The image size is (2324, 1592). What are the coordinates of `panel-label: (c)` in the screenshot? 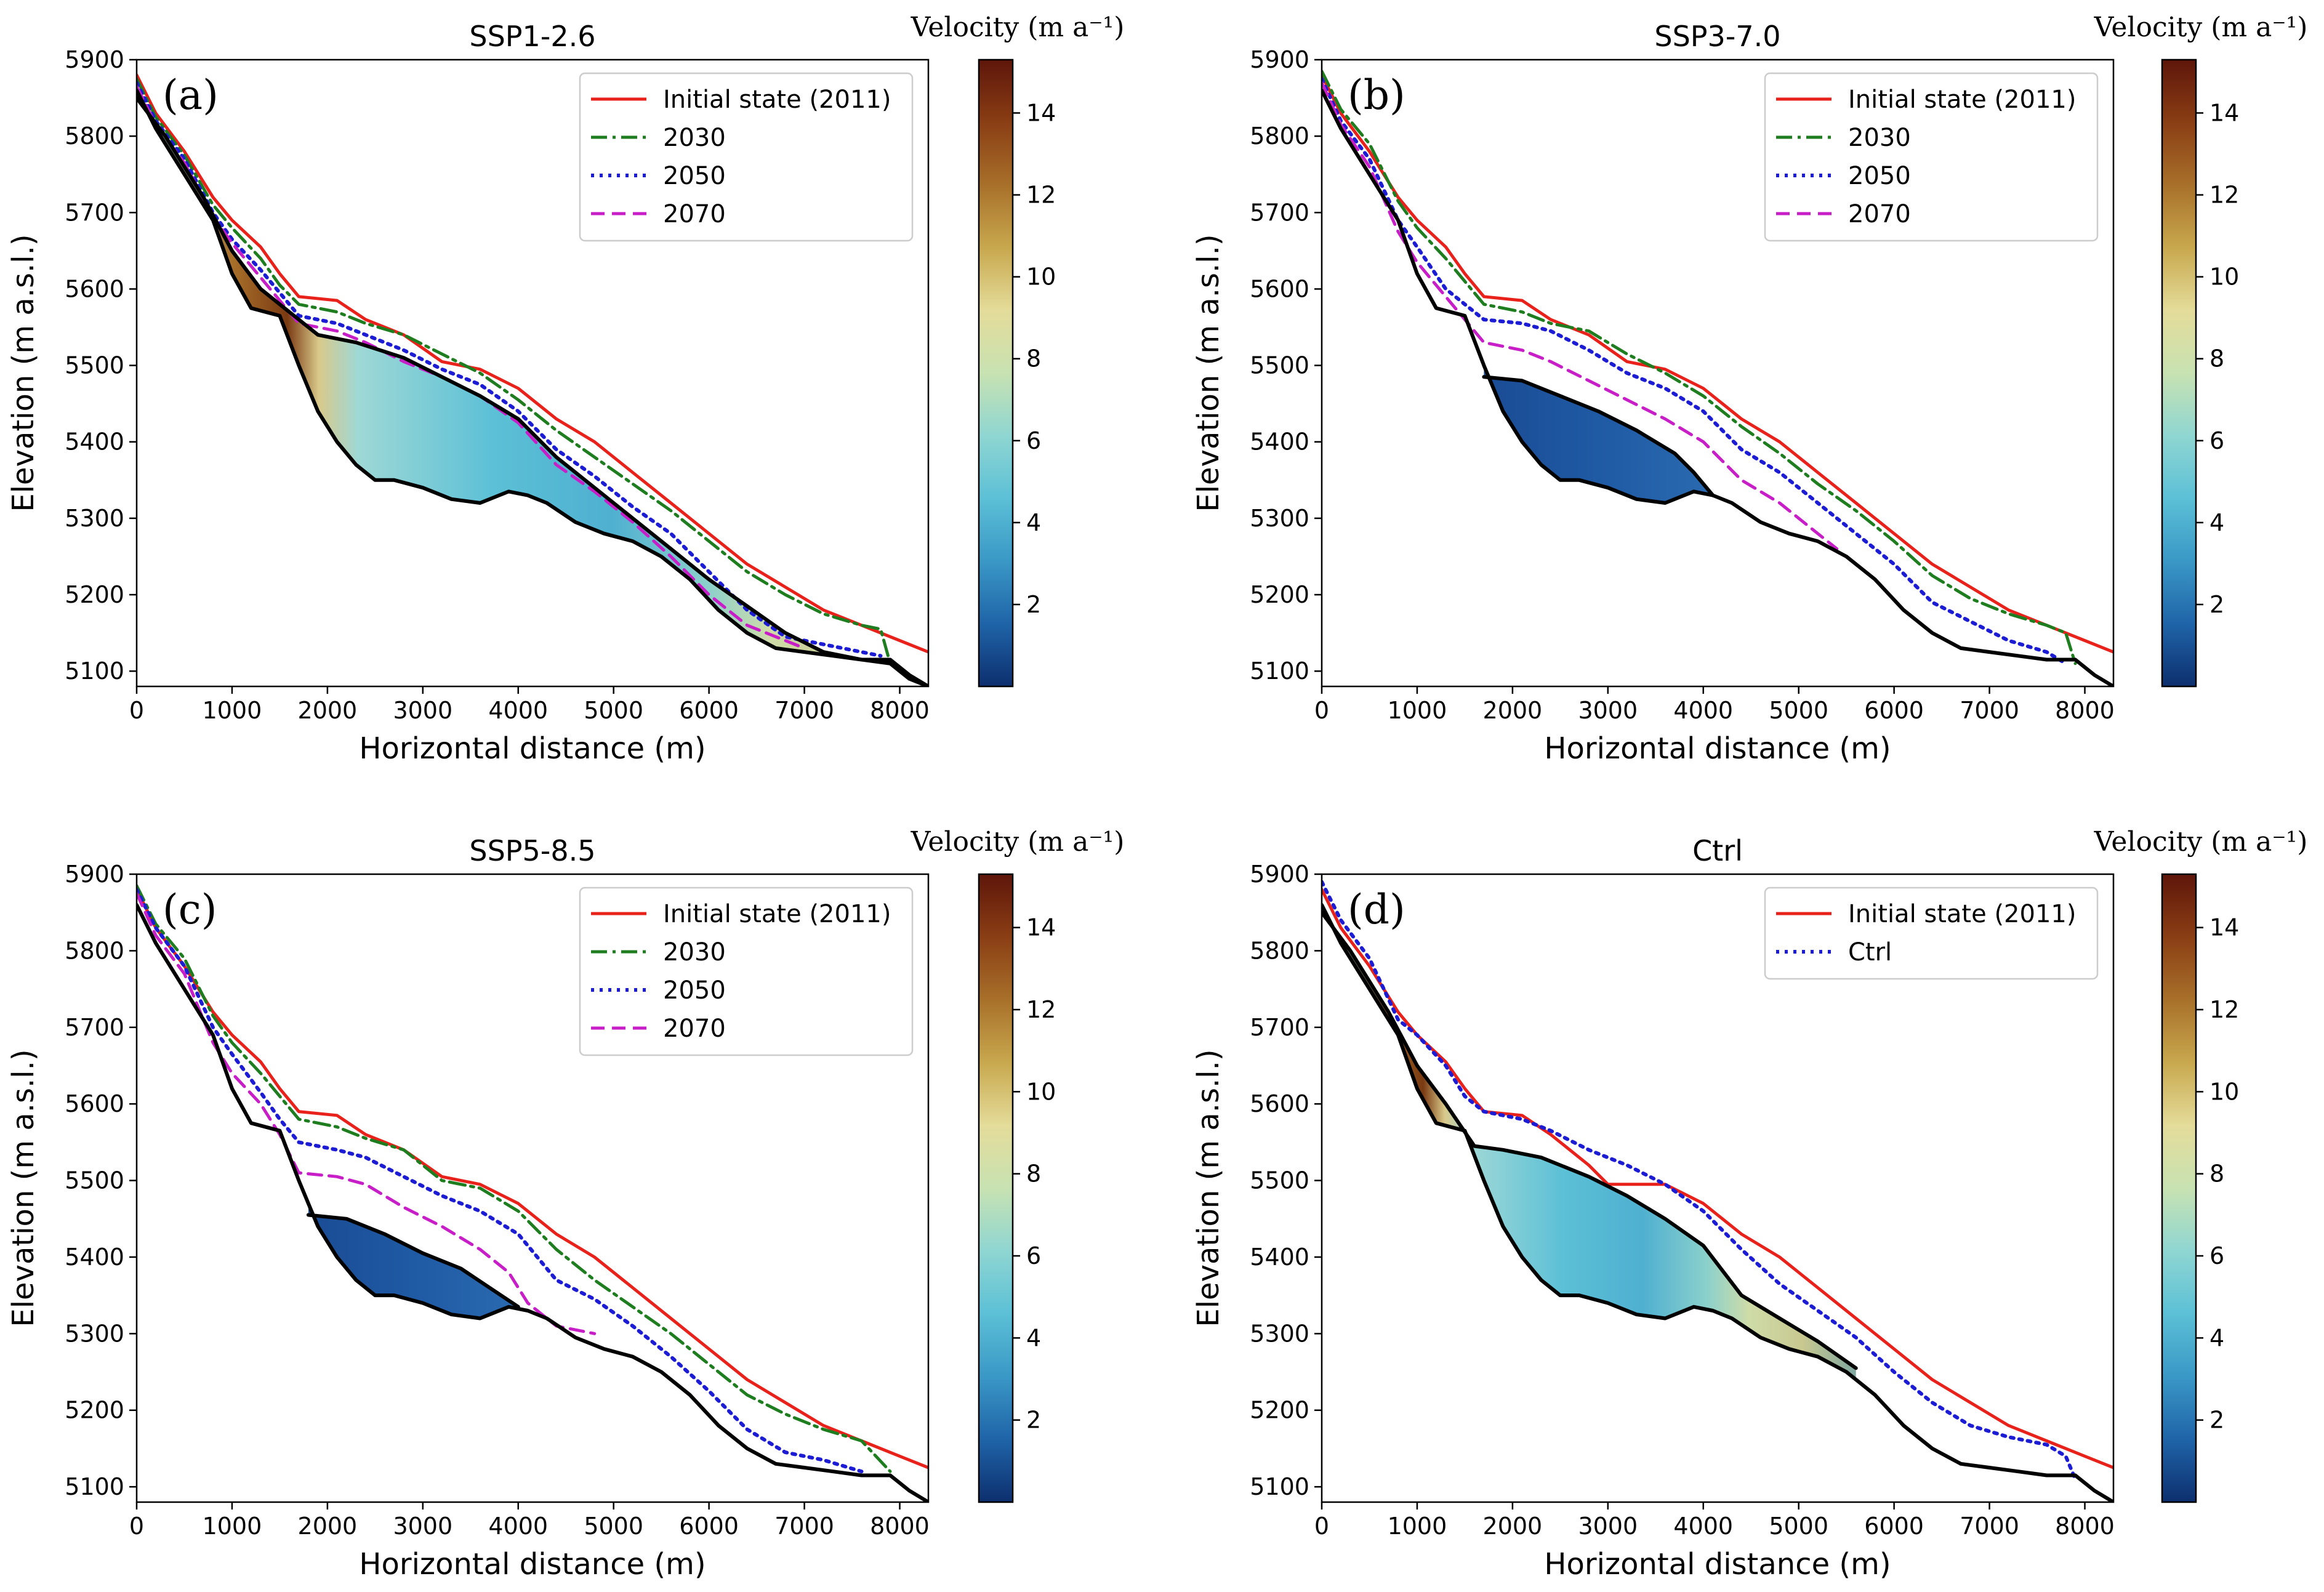 It's located at (190, 909).